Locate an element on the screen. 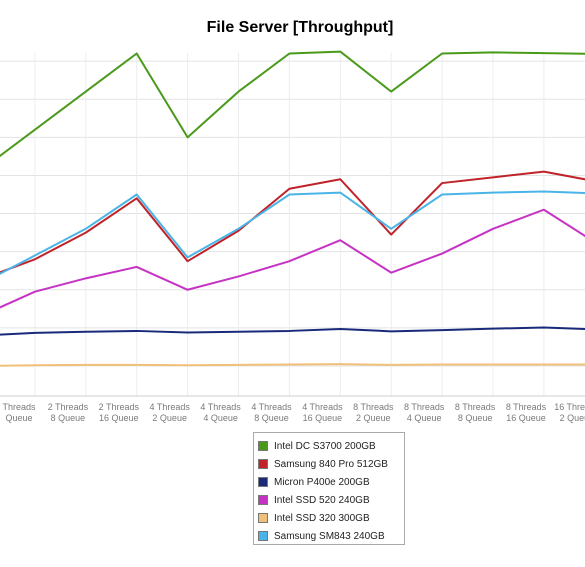 The image size is (585, 567). x-tick-label: Threads is located at coordinates (19, 407).